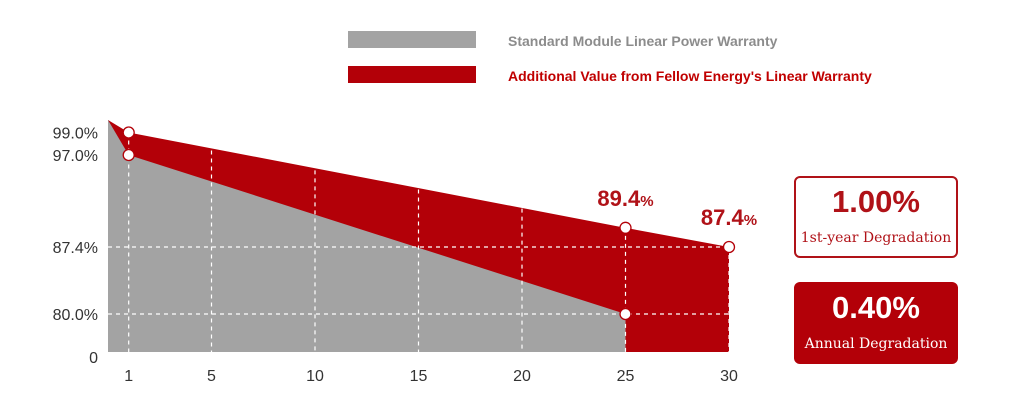 The image size is (1033, 411). What do you see at coordinates (876, 344) in the screenshot?
I see `annual-degradation-caption: Annual Degradation` at bounding box center [876, 344].